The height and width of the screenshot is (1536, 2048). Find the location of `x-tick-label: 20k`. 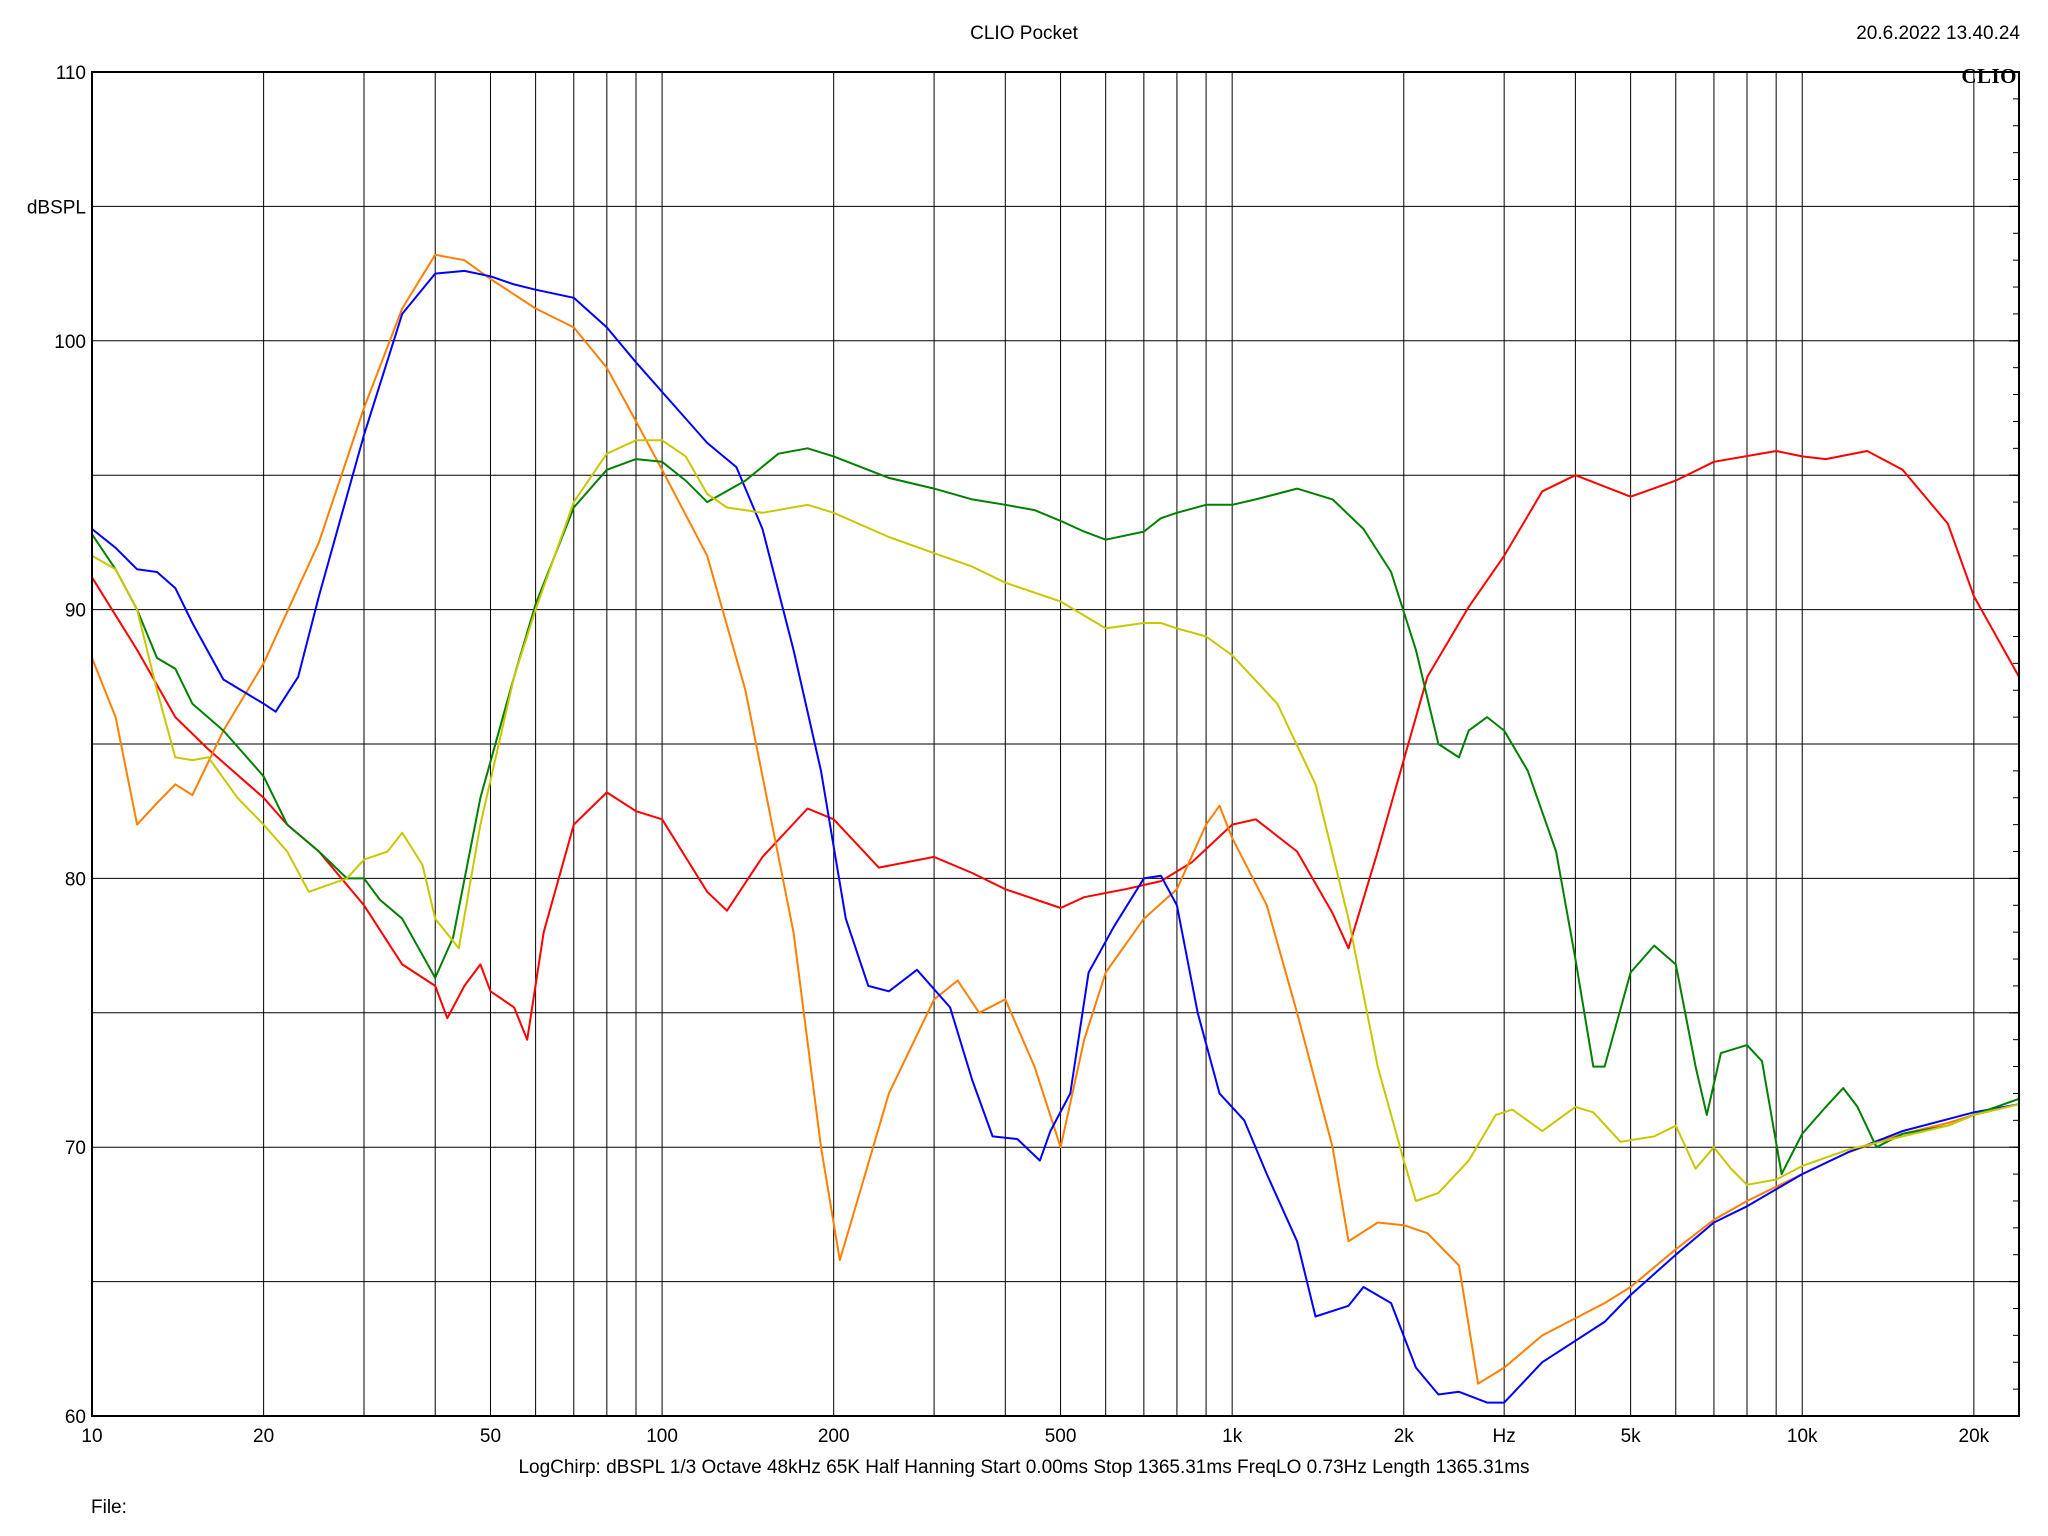

x-tick-label: 20k is located at coordinates (1974, 1436).